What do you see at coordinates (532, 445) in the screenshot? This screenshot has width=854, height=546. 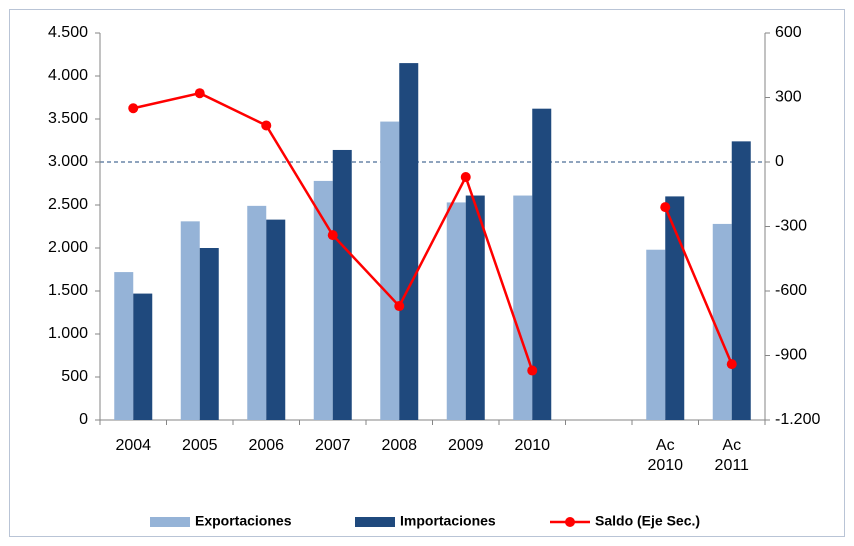 I see `x-tick-label: 2010` at bounding box center [532, 445].